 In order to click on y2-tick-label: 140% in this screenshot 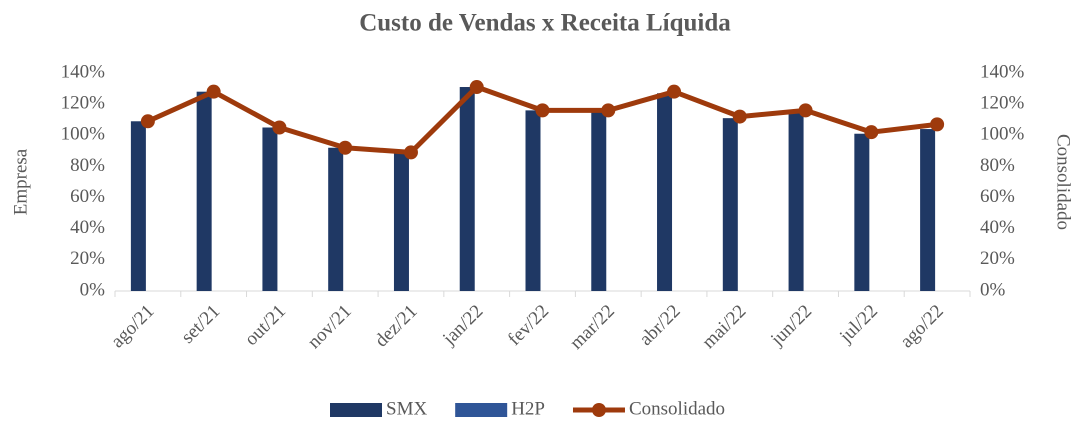, I will do `click(1002, 71)`.